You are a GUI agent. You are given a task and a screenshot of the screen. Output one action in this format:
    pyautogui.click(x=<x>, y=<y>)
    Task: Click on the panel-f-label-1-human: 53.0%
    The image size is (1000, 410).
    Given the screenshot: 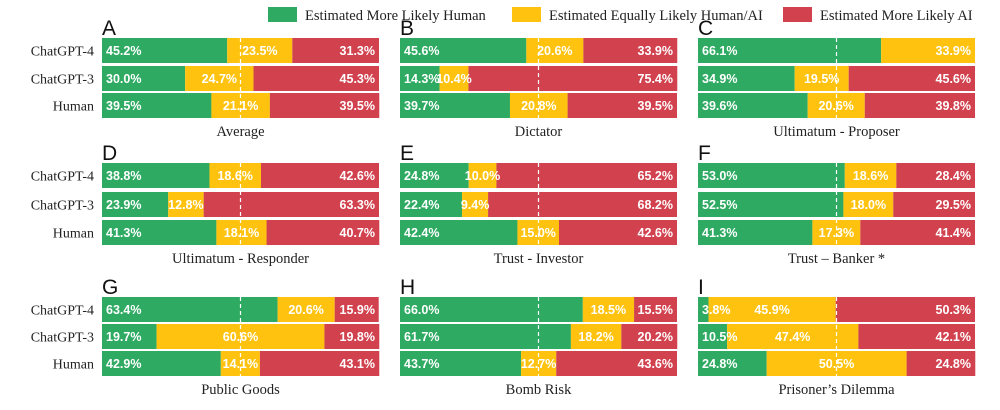 What is the action you would take?
    pyautogui.click(x=719, y=176)
    